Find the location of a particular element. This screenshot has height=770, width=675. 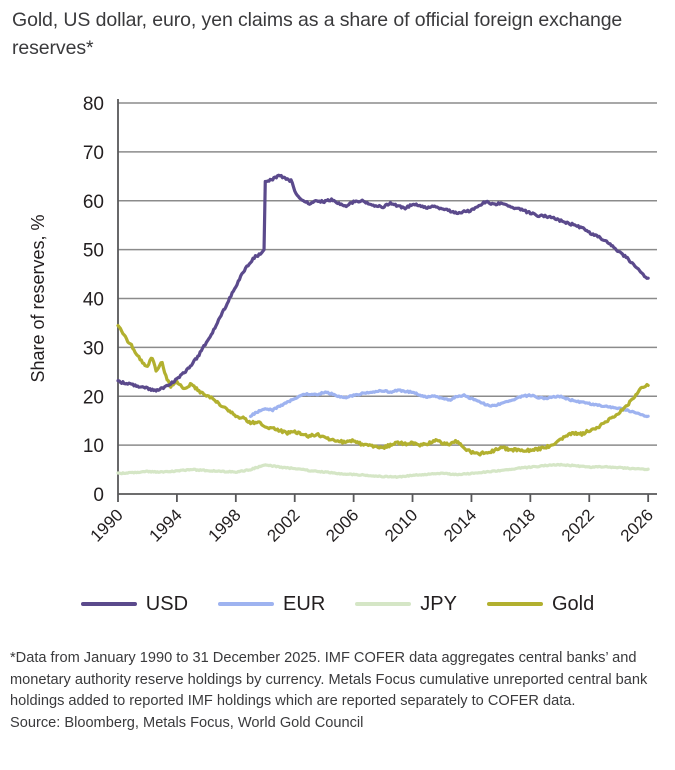

x-axis-tick-label: 2002 is located at coordinates (283, 525).